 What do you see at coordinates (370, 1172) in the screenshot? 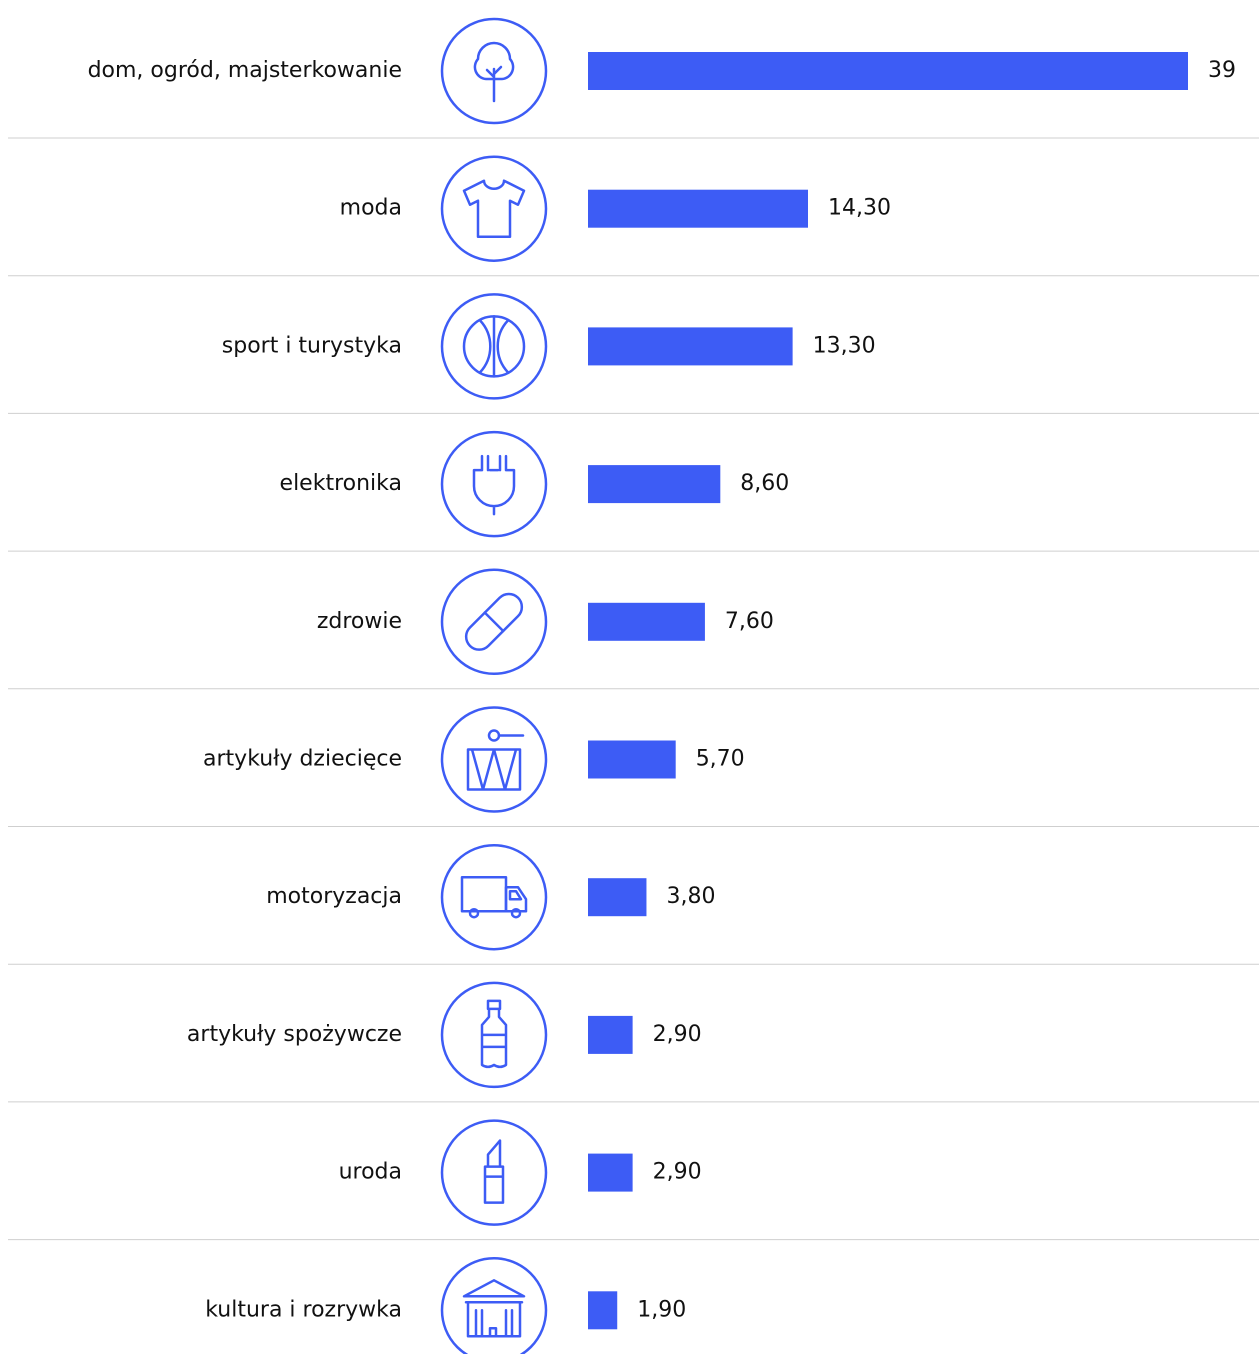
I see `category-label: uroda` at bounding box center [370, 1172].